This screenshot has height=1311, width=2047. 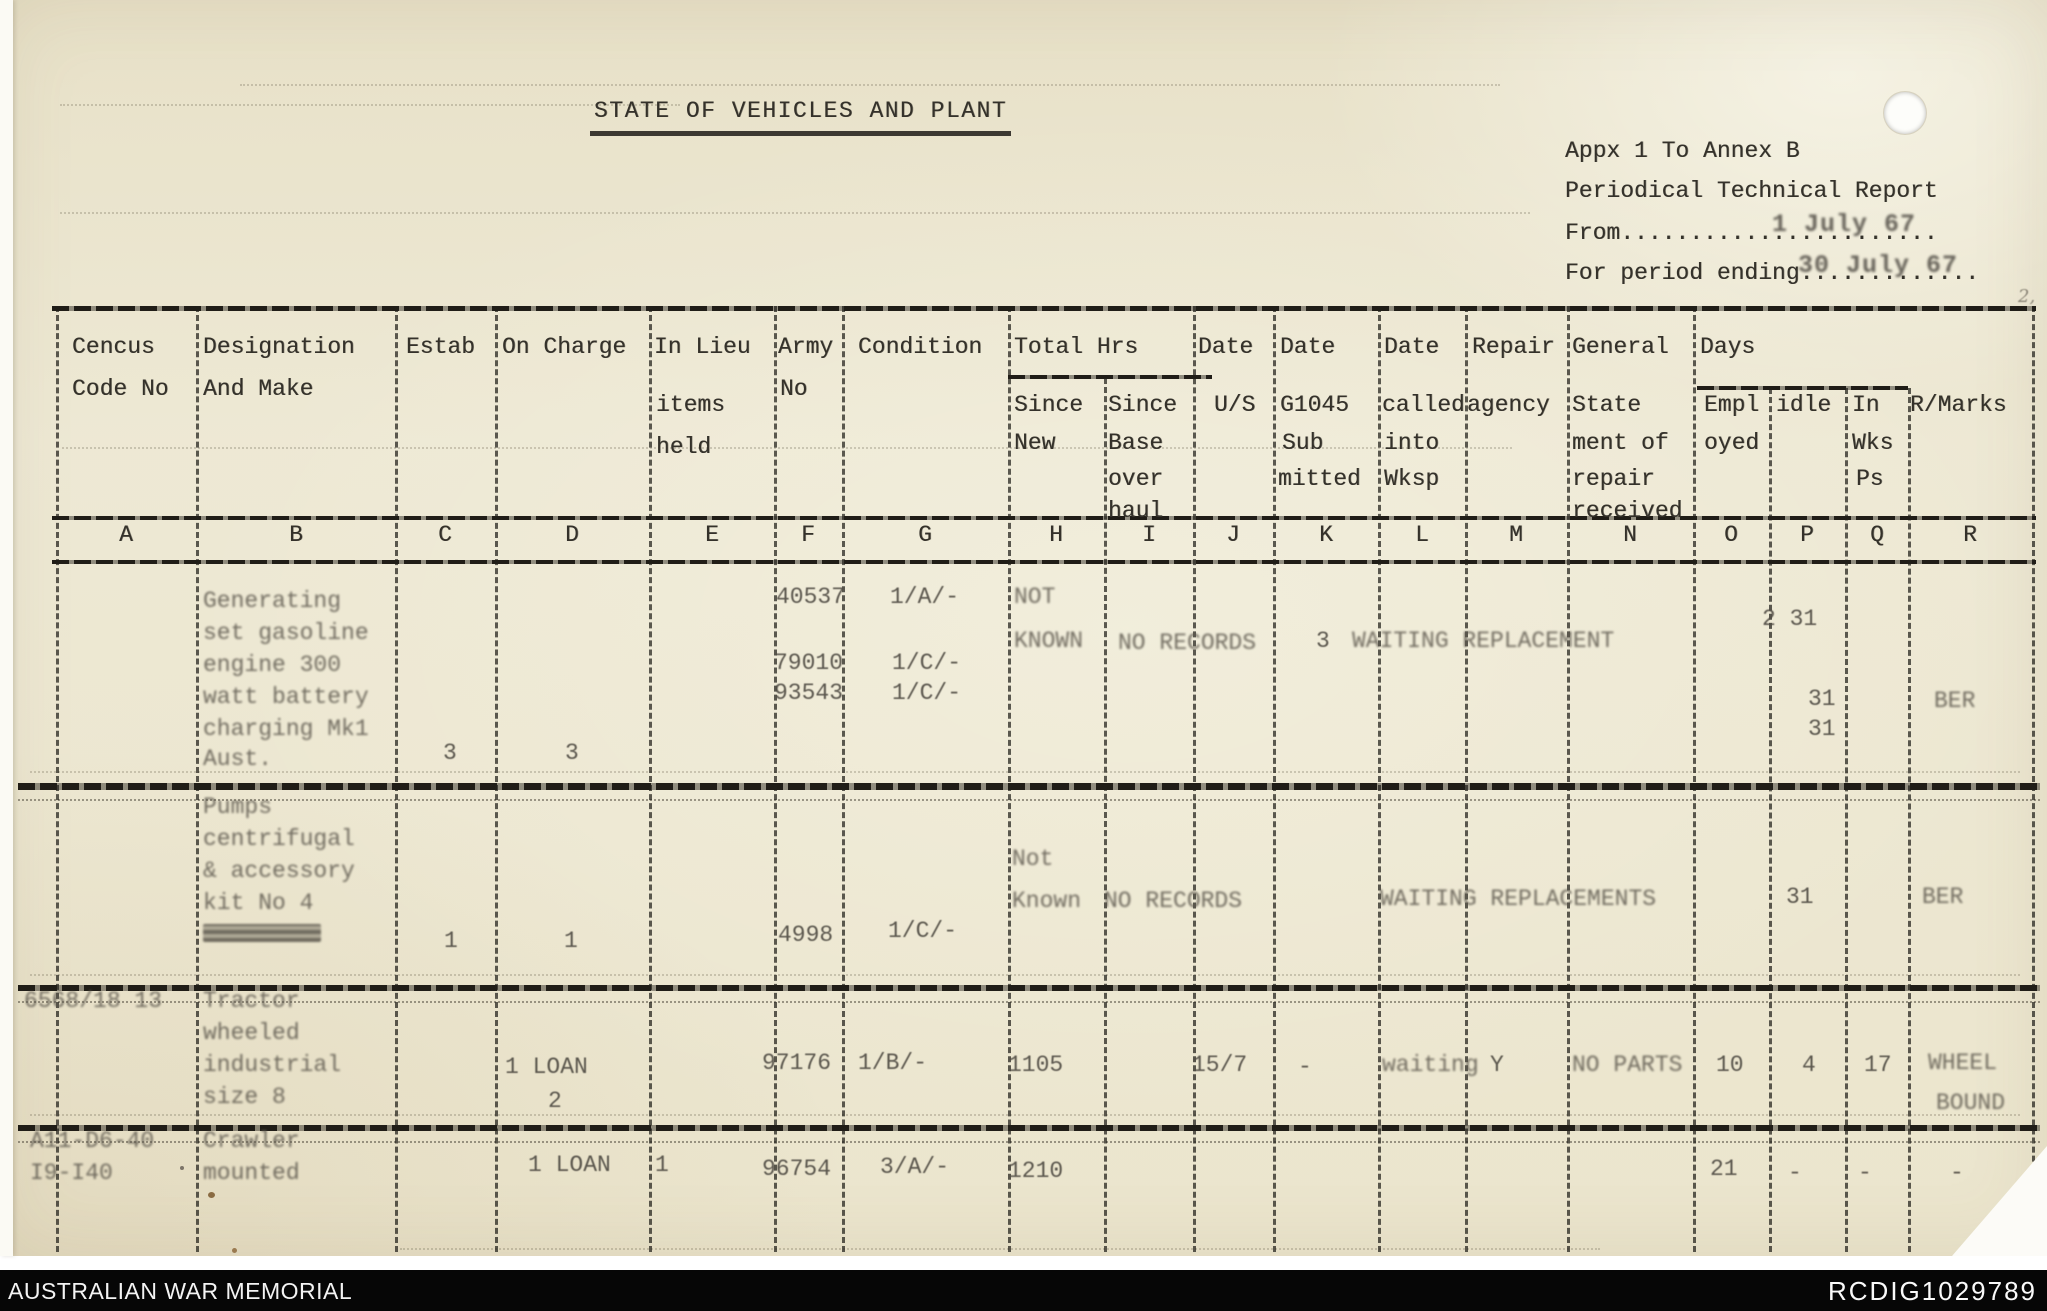 What do you see at coordinates (1878, 265) in the screenshot?
I see `period-ending-stamp: 30 July 67` at bounding box center [1878, 265].